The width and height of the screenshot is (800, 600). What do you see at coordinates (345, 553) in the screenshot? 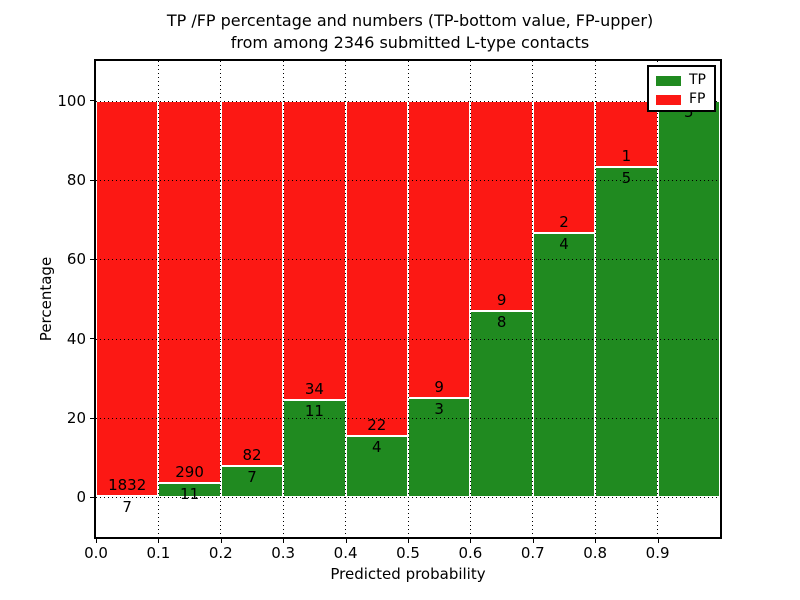
I see `x-tick-label: 0.4` at bounding box center [345, 553].